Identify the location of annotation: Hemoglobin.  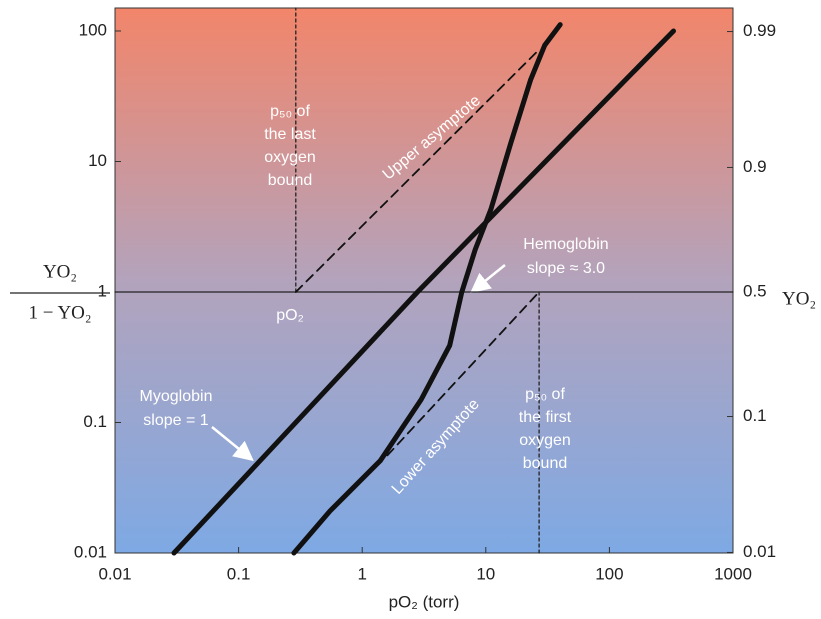
(565, 244).